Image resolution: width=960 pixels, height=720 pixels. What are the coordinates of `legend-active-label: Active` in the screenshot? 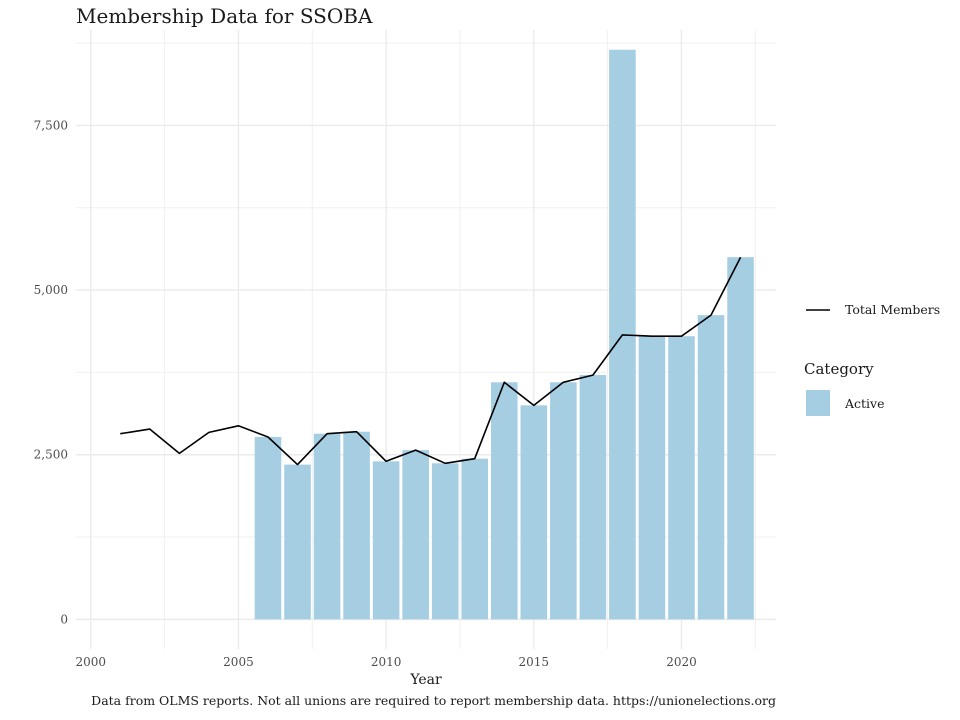 It's located at (864, 403).